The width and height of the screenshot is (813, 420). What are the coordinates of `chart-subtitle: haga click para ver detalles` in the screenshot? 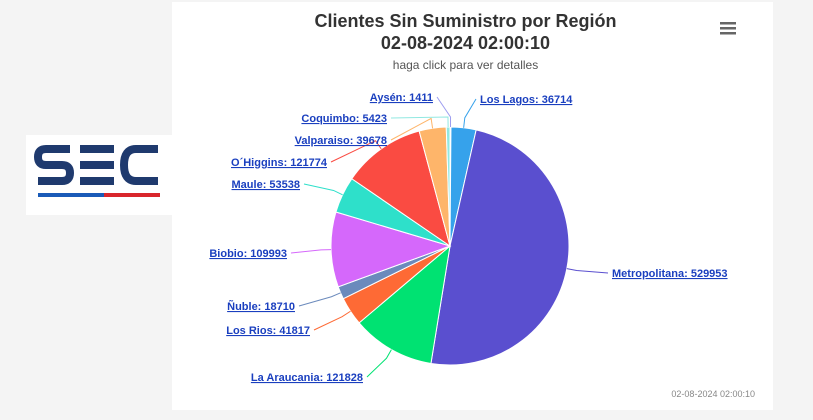 It's located at (465, 65).